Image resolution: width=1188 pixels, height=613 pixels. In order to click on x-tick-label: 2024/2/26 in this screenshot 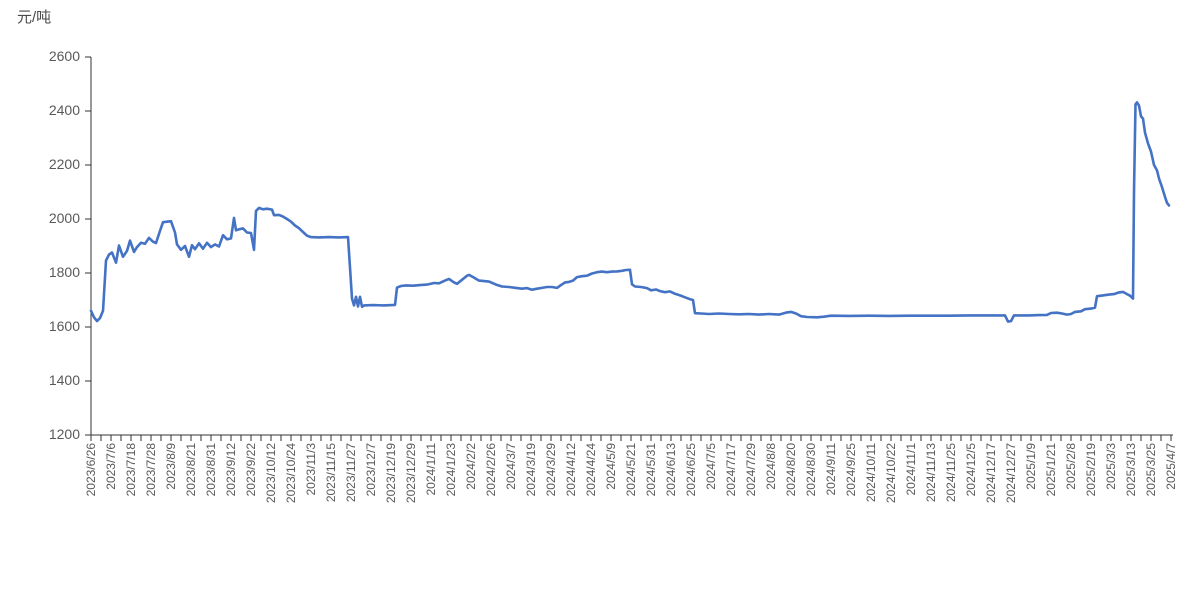, I will do `click(491, 470)`.